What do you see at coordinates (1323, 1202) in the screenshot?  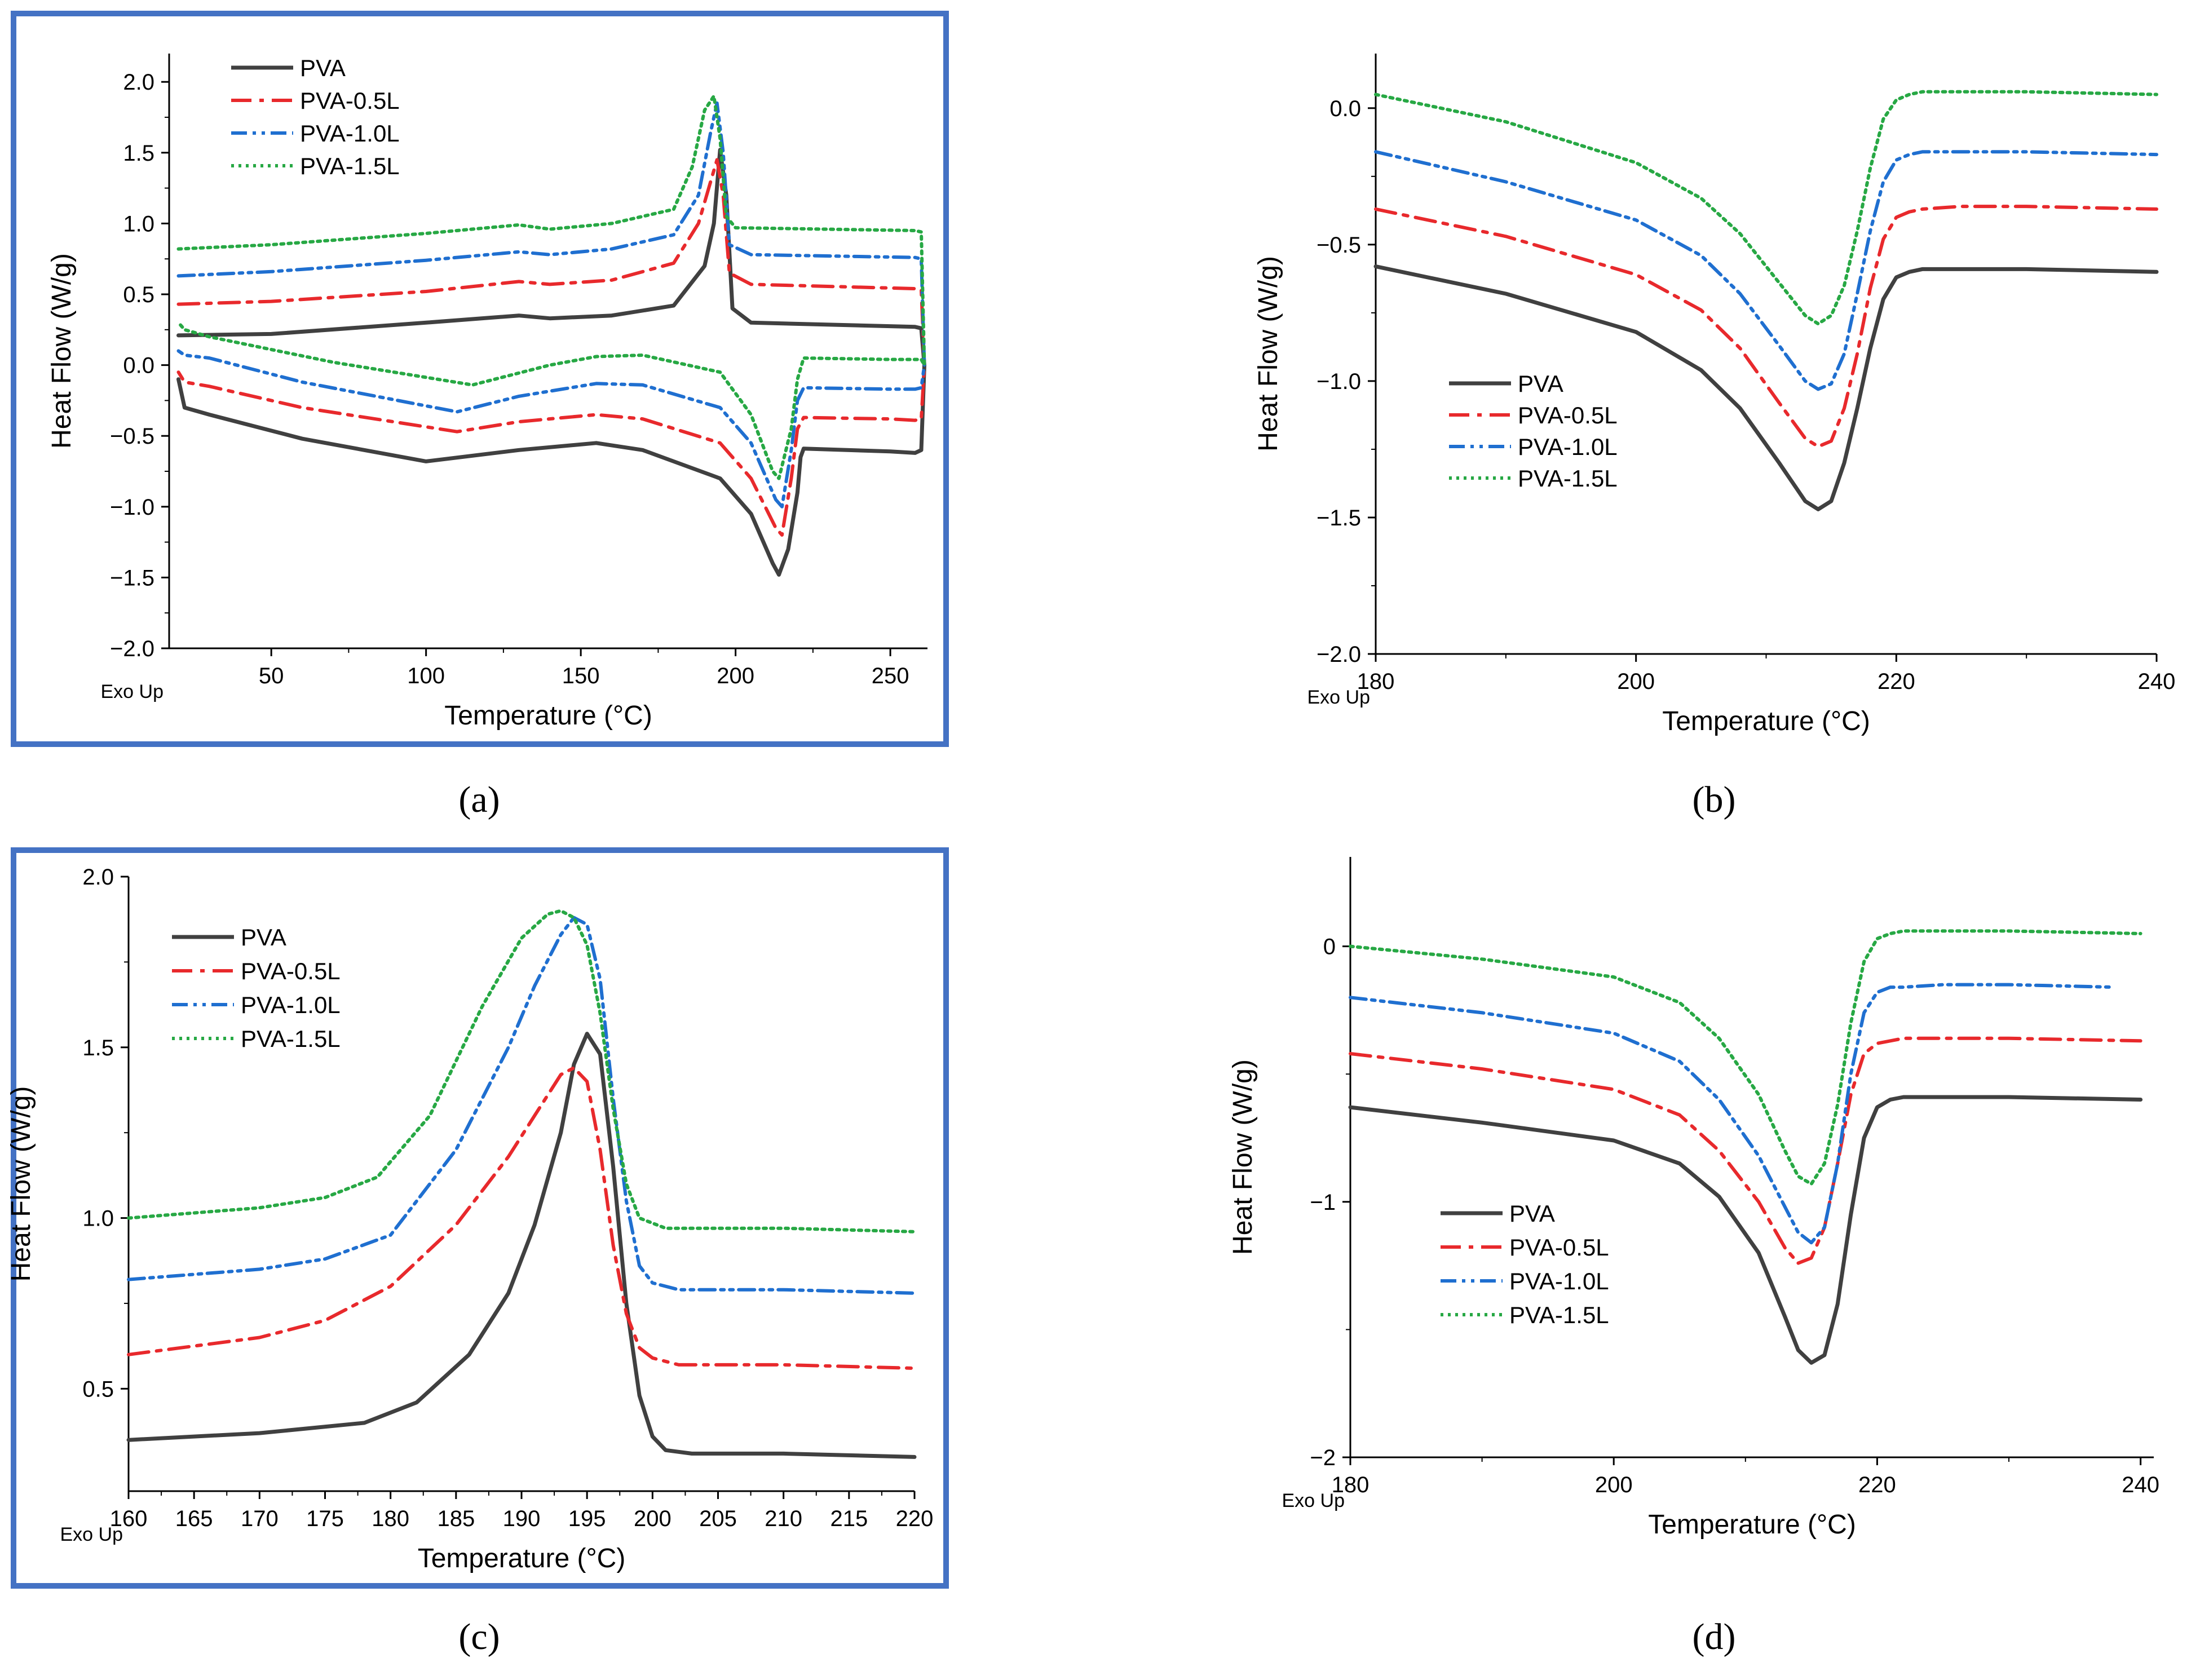 I see `y-tick-label: −1` at bounding box center [1323, 1202].